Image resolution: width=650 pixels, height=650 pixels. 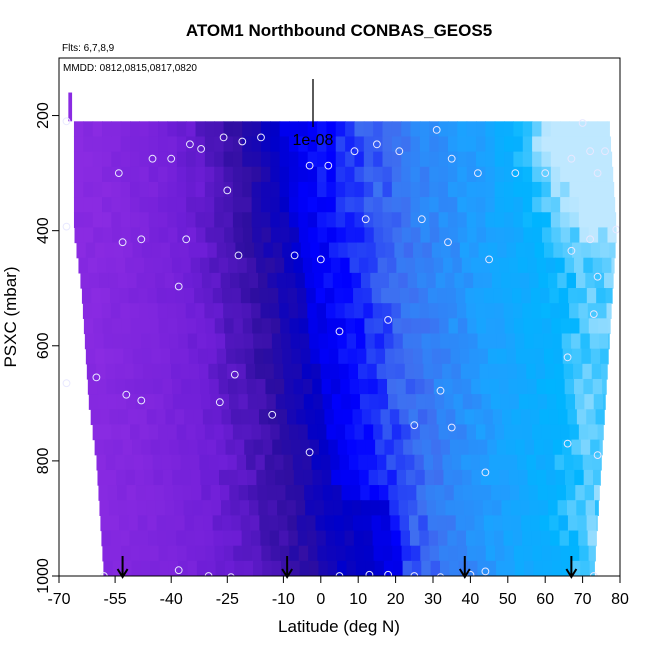 What do you see at coordinates (358, 599) in the screenshot?
I see `x-tick-label: 10` at bounding box center [358, 599].